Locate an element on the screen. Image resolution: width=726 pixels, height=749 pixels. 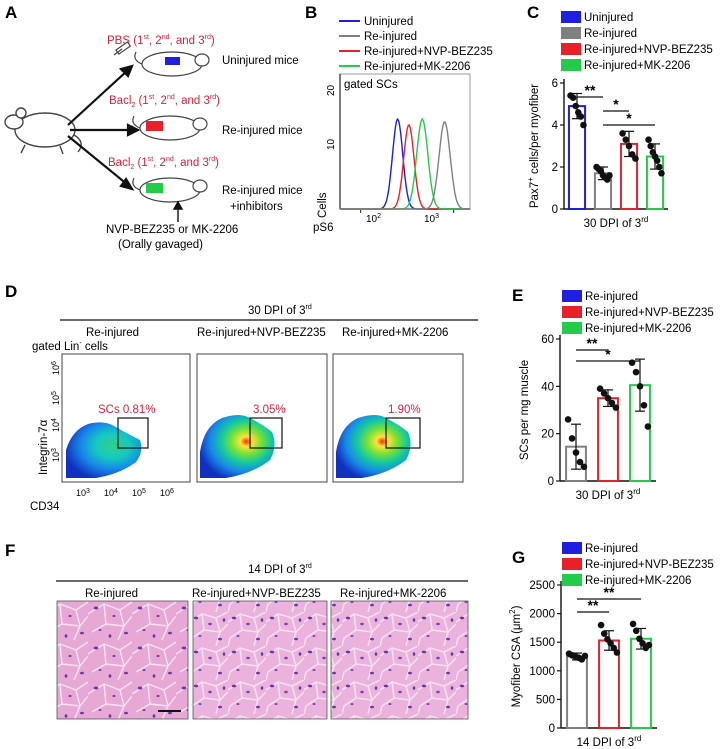
scs-ylabel: SCs per mg muscle is located at coordinates (525, 410).